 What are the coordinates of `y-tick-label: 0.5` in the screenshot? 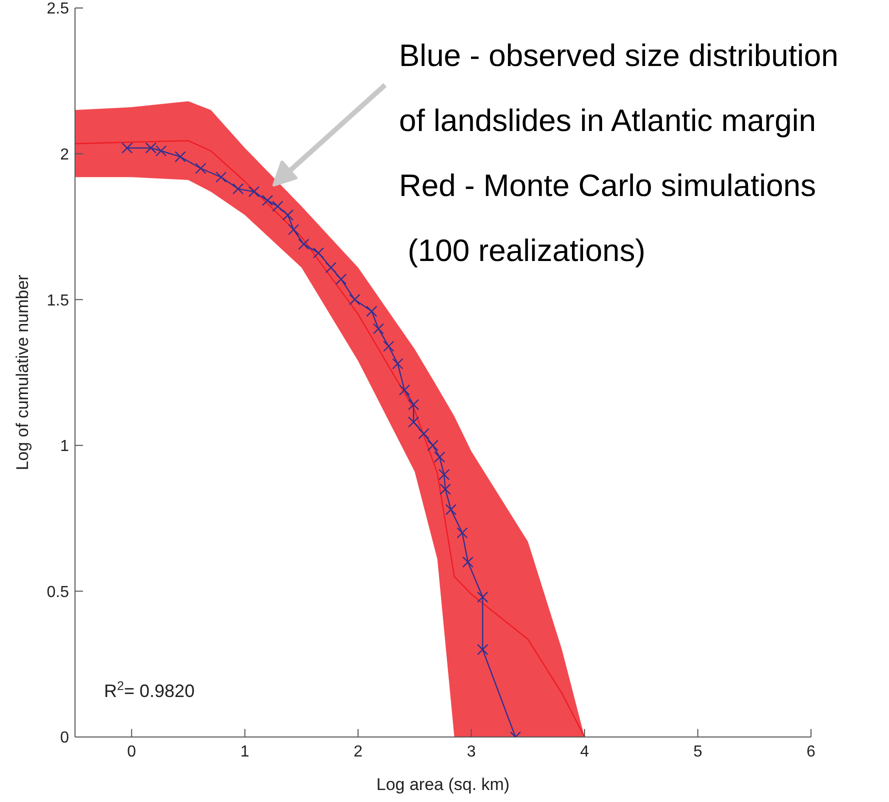 It's located at (58, 592).